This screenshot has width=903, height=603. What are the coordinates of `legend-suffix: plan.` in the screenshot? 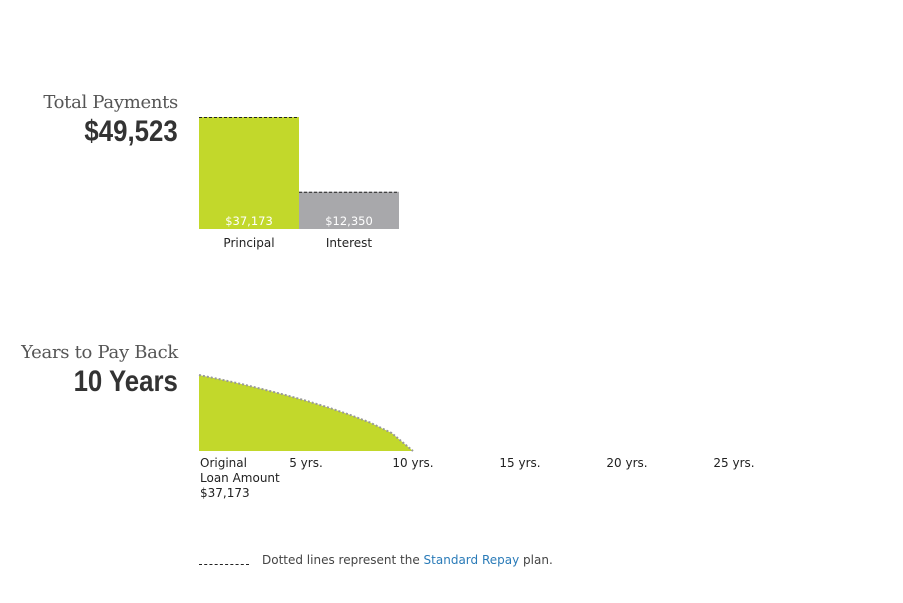 It's located at (538, 560).